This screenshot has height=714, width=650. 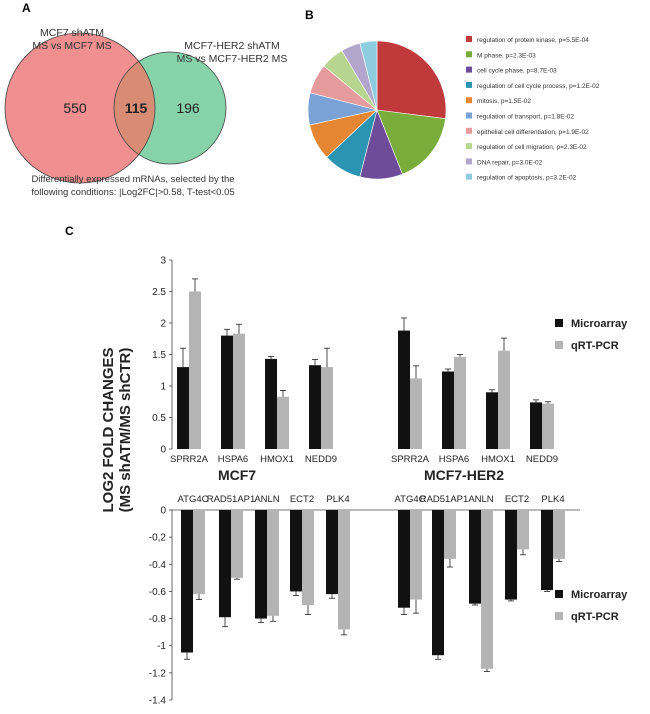 What do you see at coordinates (163, 324) in the screenshot?
I see `y-tick-label-upper: 2` at bounding box center [163, 324].